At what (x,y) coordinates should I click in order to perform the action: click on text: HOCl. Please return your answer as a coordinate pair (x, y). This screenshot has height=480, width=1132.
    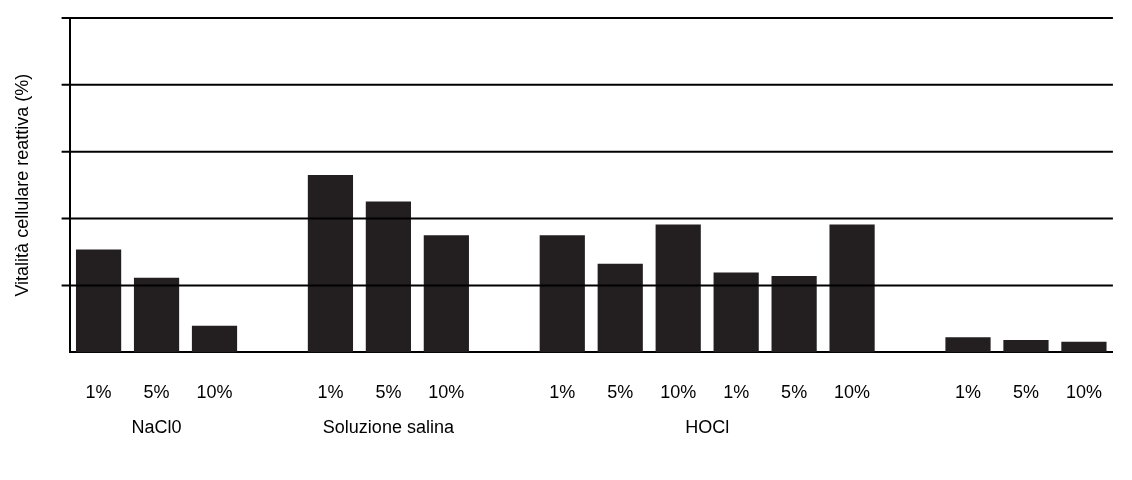
    Looking at the image, I should click on (707, 427).